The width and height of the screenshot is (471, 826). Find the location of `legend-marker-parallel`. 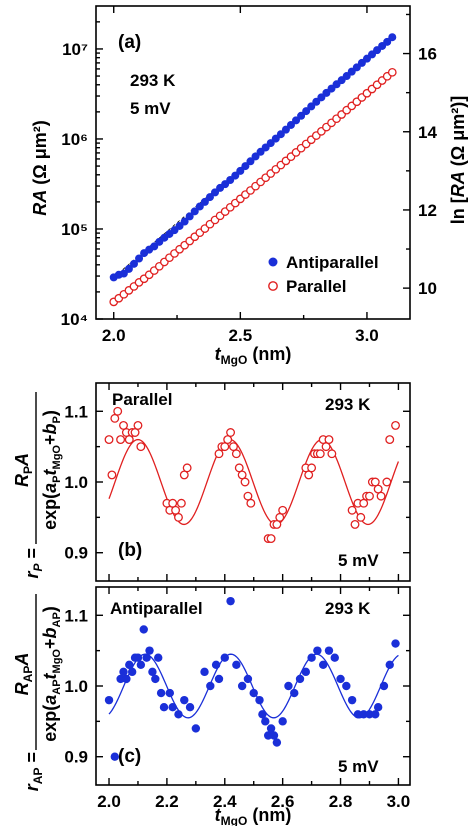

legend-marker-parallel is located at coordinates (273, 286).